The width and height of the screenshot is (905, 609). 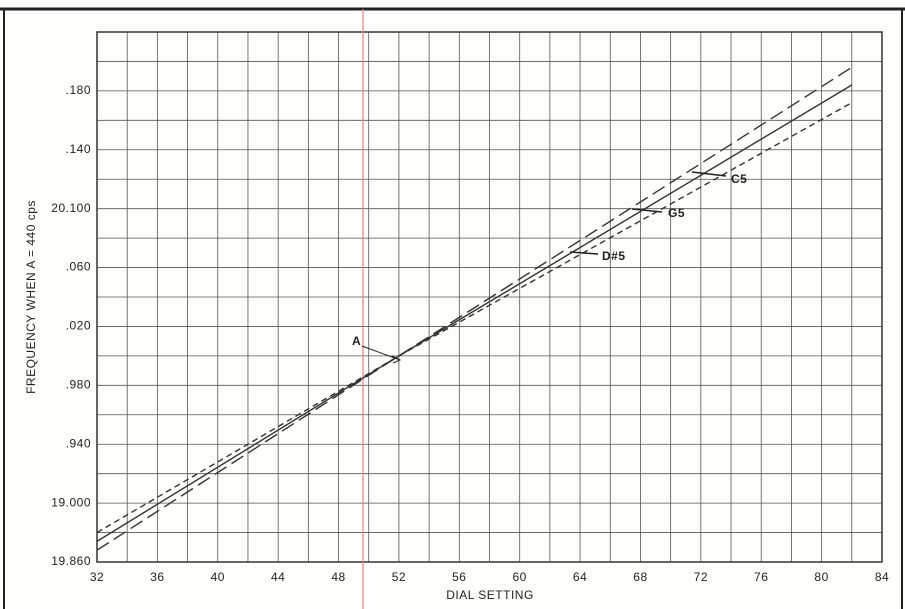 I want to click on annotation: A, so click(x=356, y=341).